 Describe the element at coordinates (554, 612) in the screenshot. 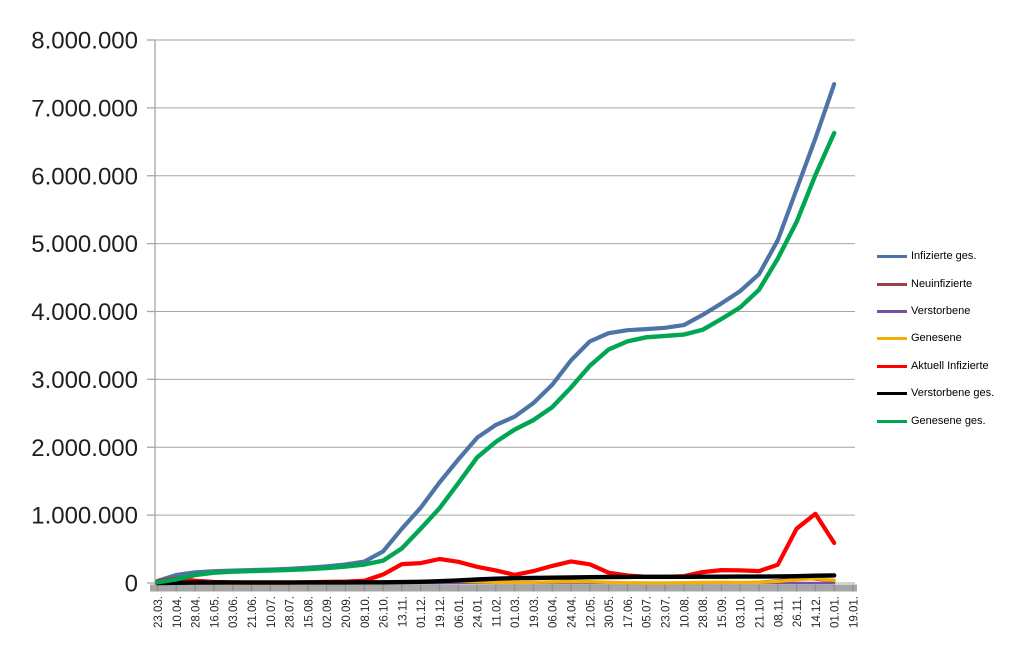

I see `x-tick-label: 06.04.` at that location.